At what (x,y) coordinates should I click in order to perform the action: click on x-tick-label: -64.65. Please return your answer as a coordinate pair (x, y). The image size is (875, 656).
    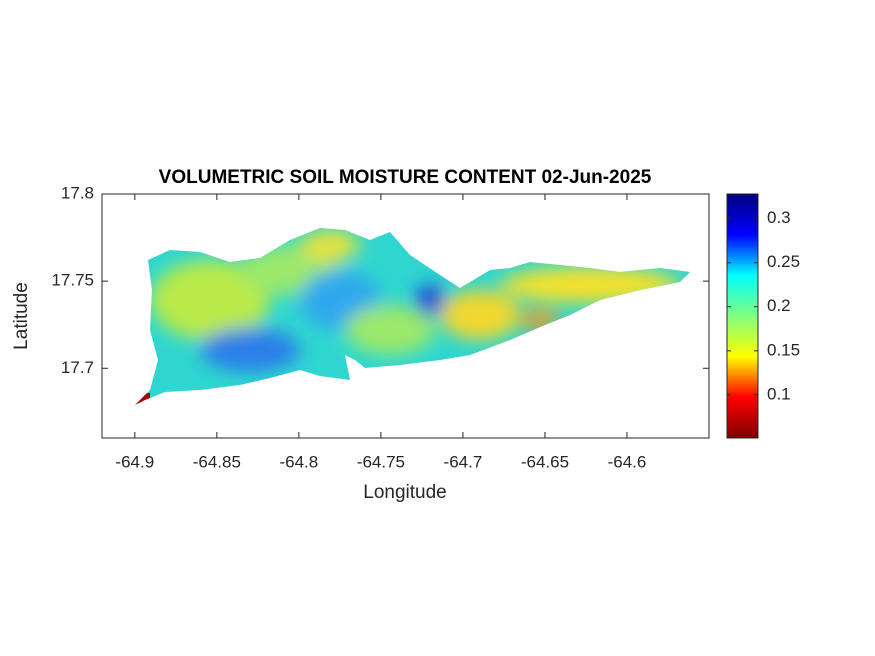
    Looking at the image, I should click on (545, 461).